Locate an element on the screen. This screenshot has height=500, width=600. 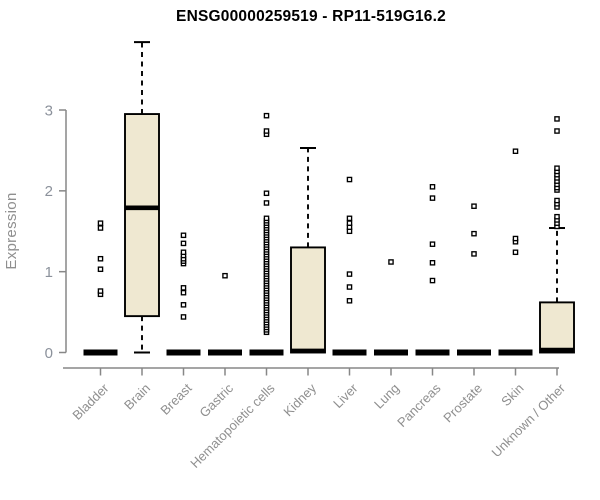
y-tick-label: 2 is located at coordinates (49, 191).